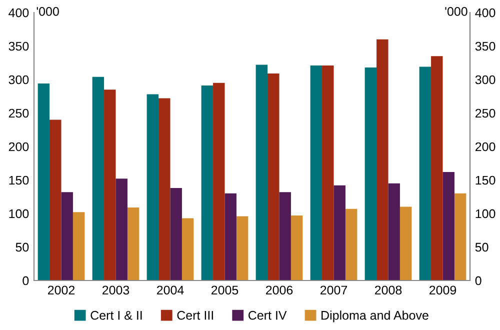  I want to click on y2-tick-label: 300, so click(485, 79).